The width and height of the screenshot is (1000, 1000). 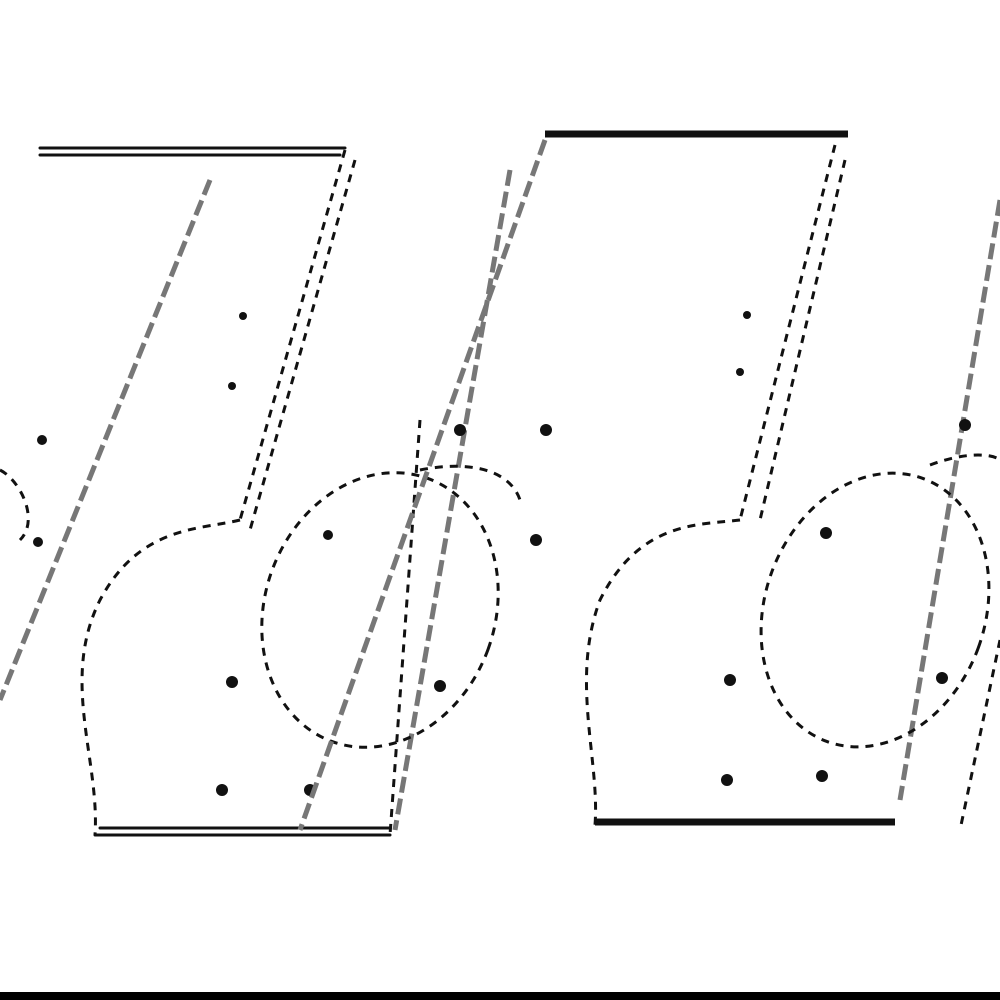 What do you see at coordinates (15, 505) in the screenshot?
I see `left-edge-curve` at bounding box center [15, 505].